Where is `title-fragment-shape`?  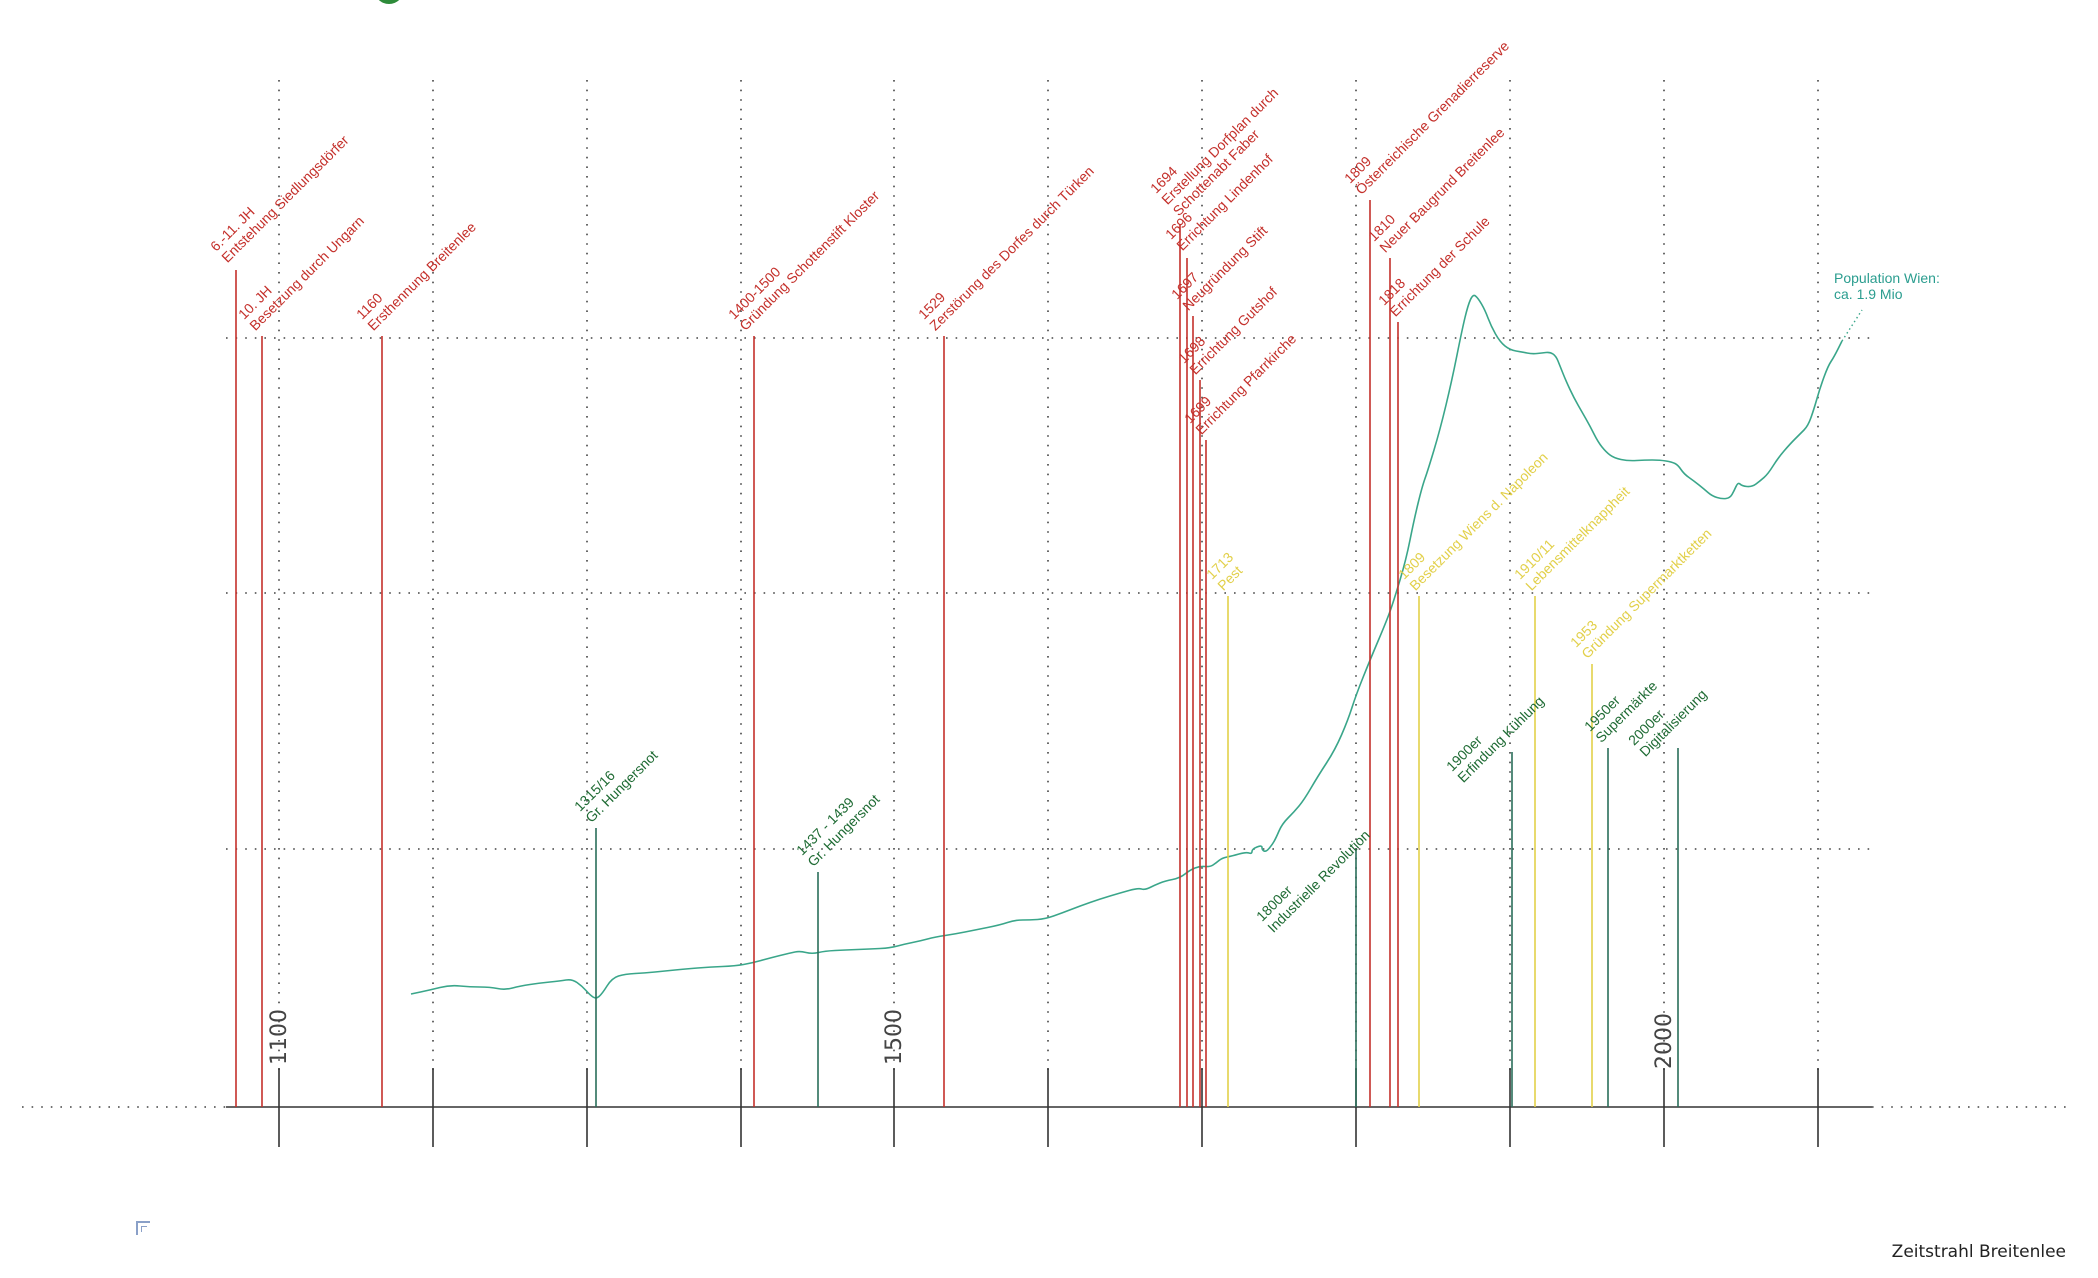 title-fragment-shape is located at coordinates (389, 2).